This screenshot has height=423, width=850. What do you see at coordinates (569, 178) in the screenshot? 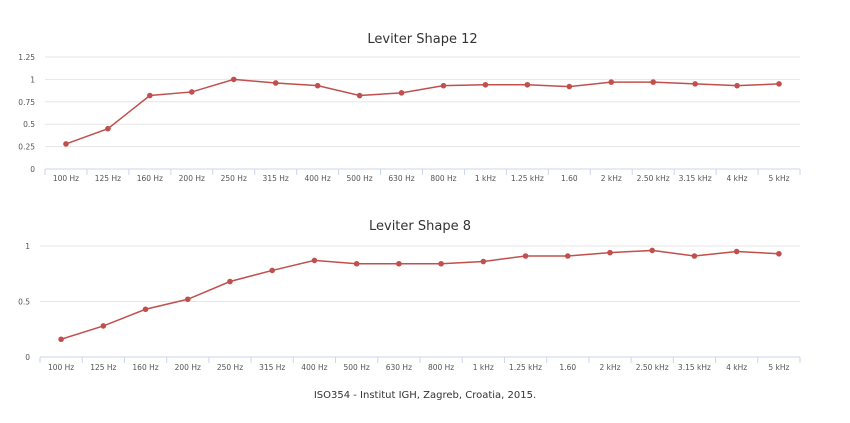
I see `chart1-x-tick-label: 1.60` at bounding box center [569, 178].